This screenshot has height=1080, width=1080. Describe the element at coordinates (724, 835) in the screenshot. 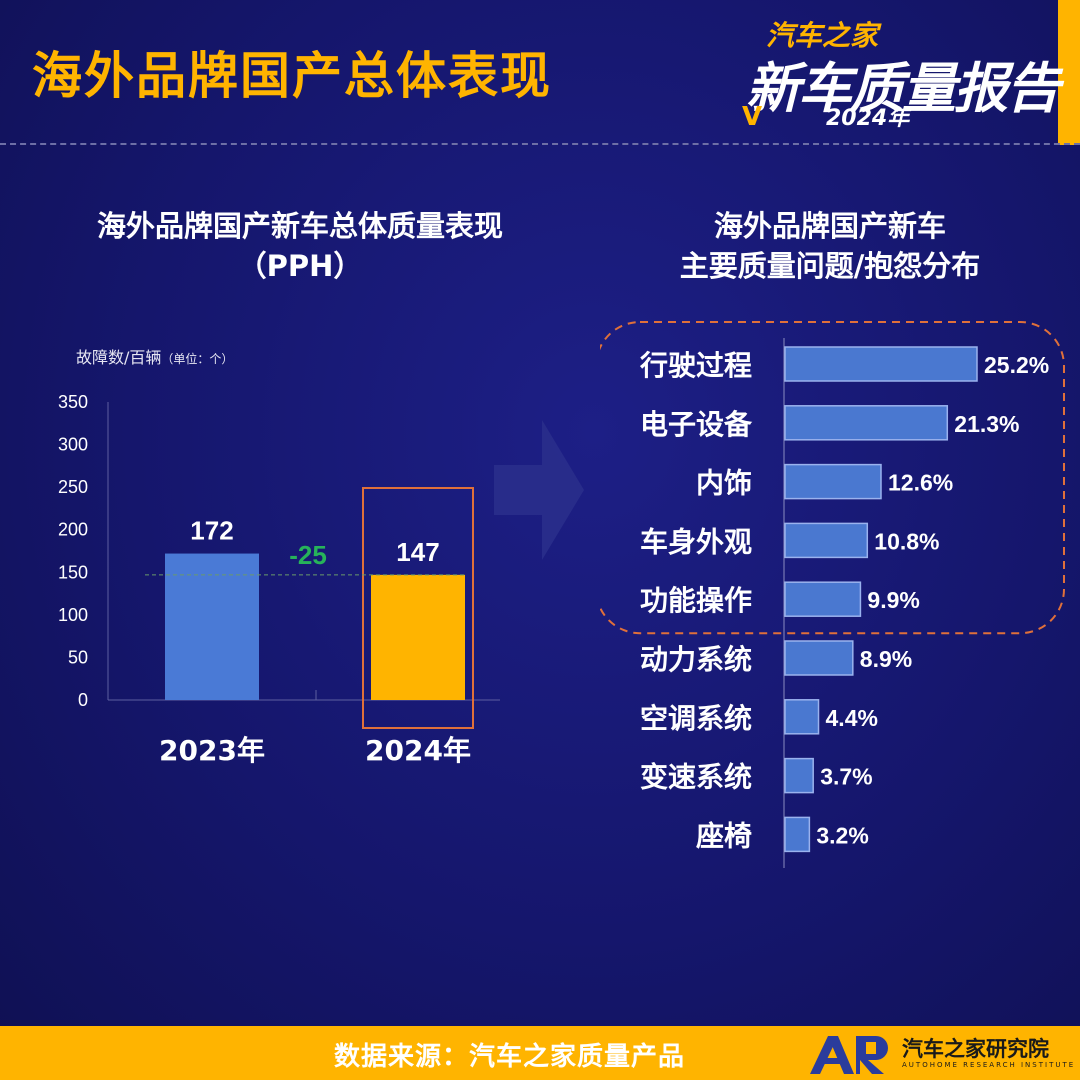

I see `category-label: 座椅` at that location.